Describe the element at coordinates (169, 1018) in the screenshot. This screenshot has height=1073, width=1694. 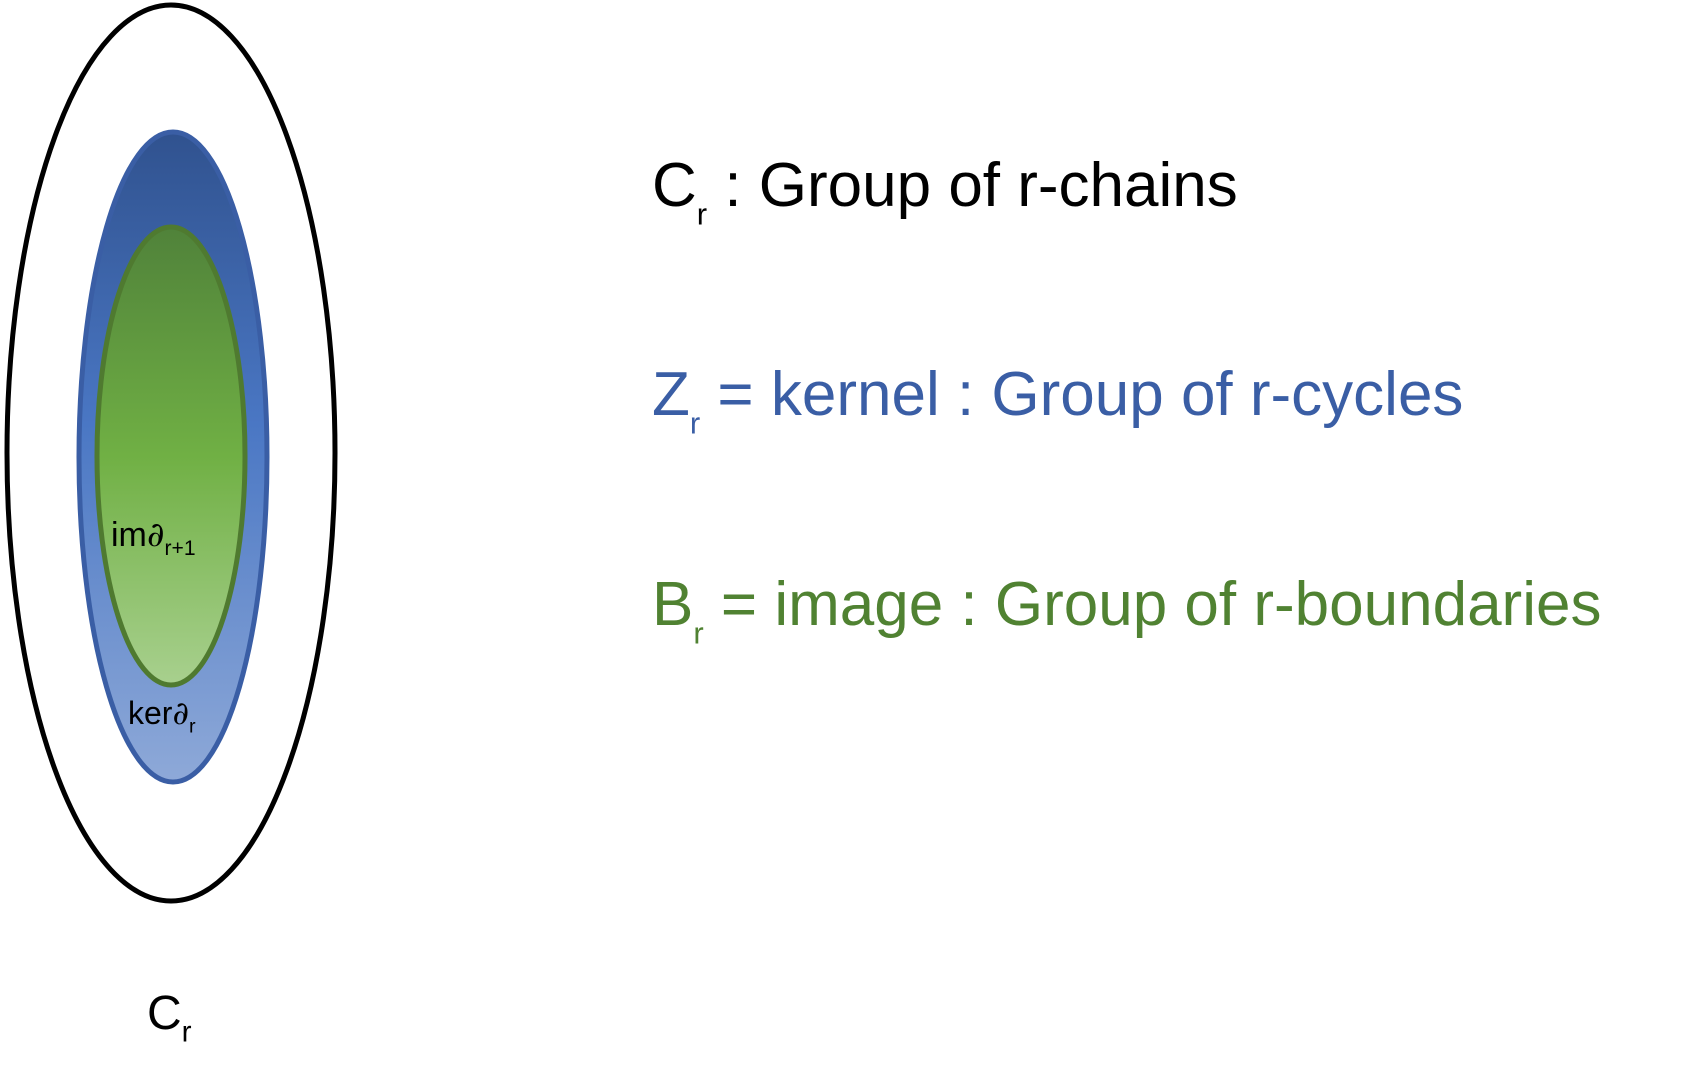
I see `chains-set-label: Cr` at that location.